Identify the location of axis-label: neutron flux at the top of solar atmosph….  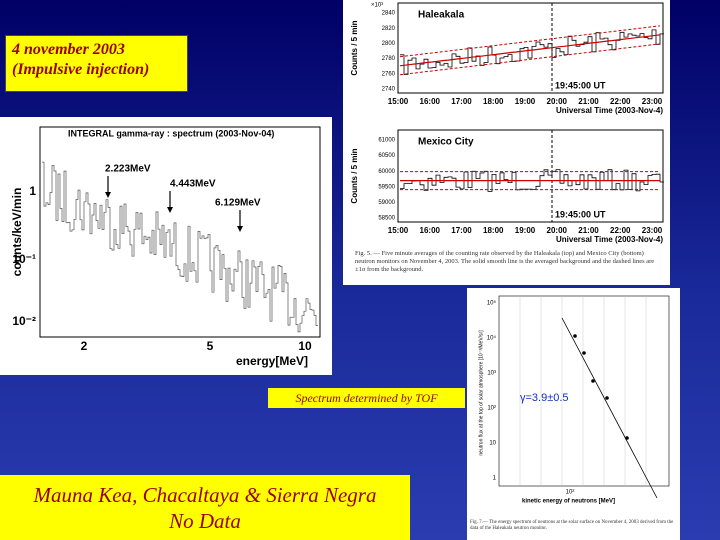
(481, 393).